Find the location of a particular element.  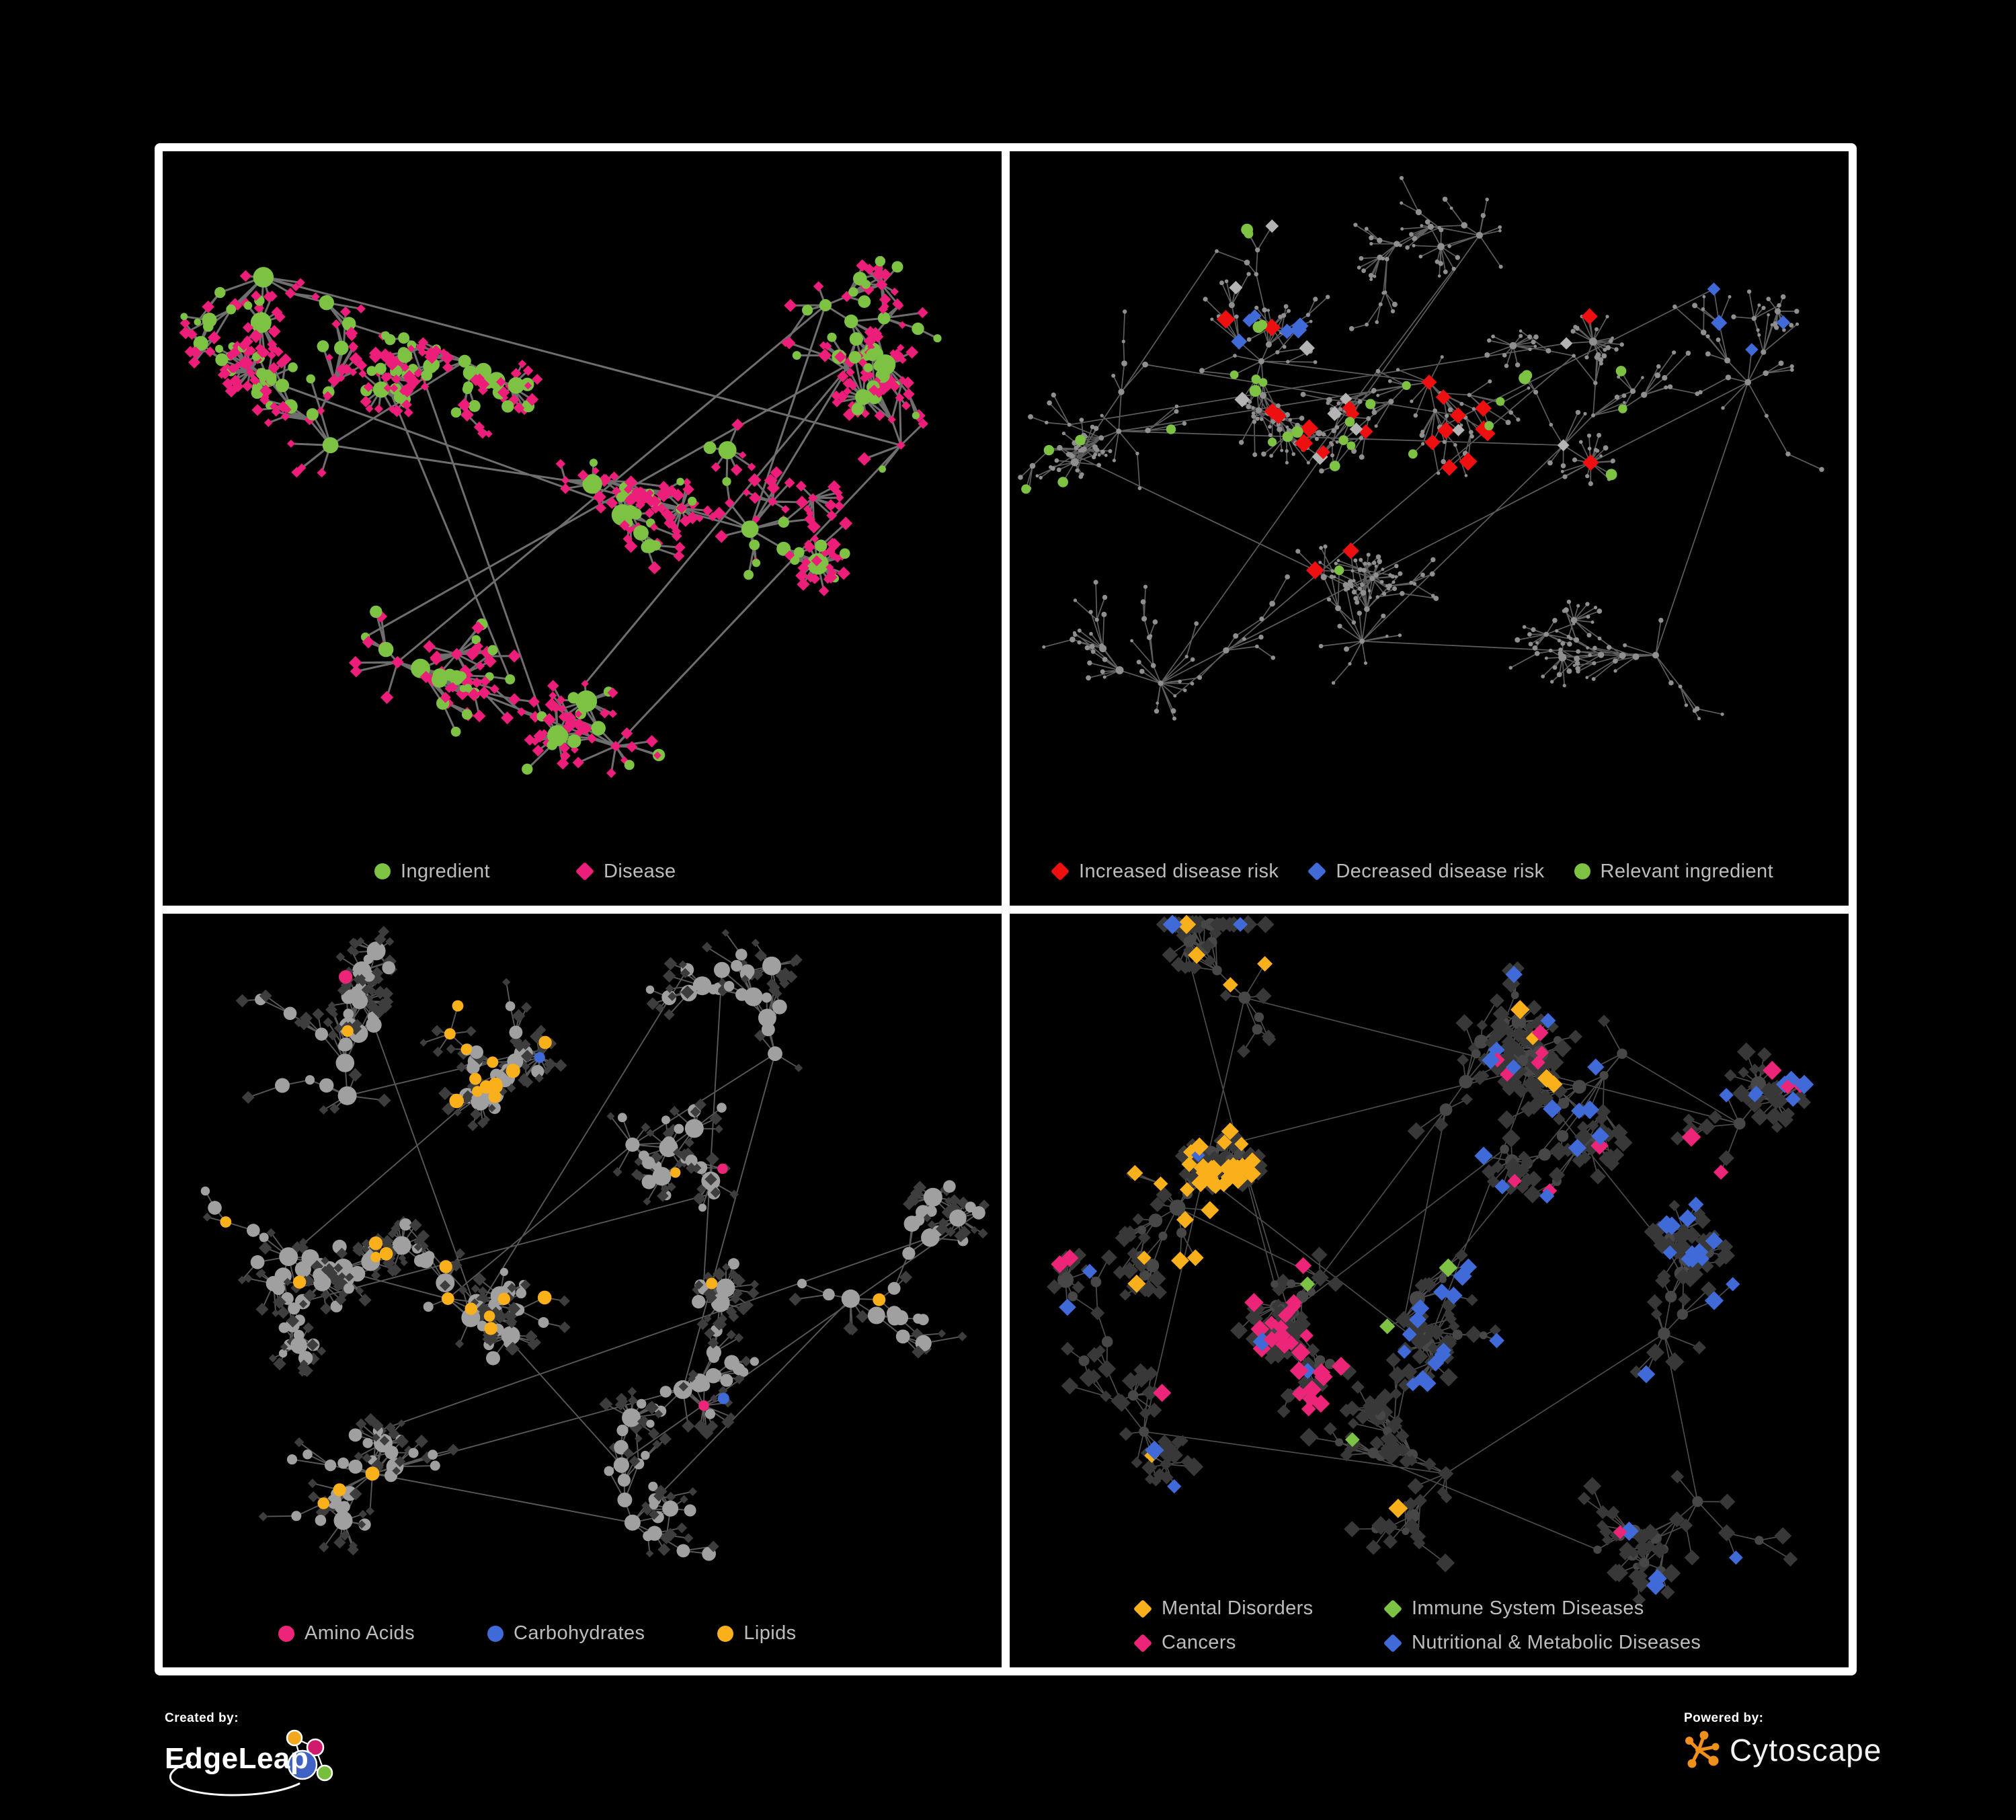

legend-item: Amino Acids is located at coordinates (346, 1633).